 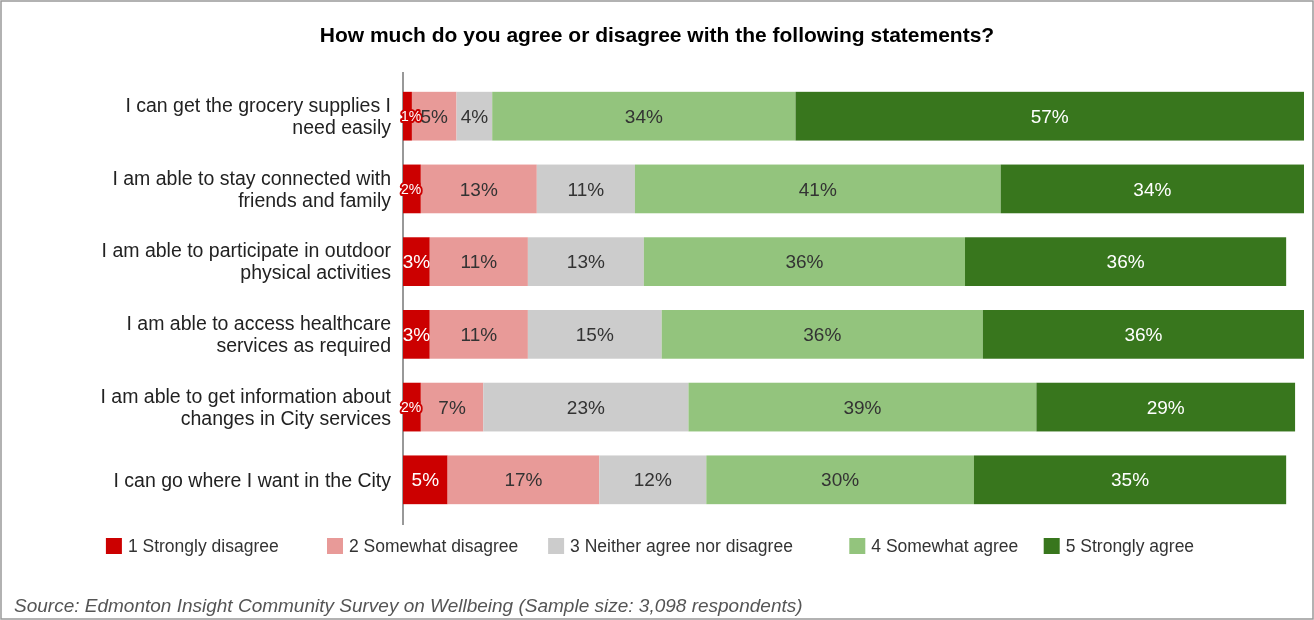 I want to click on data-label: 12%, so click(x=652, y=480).